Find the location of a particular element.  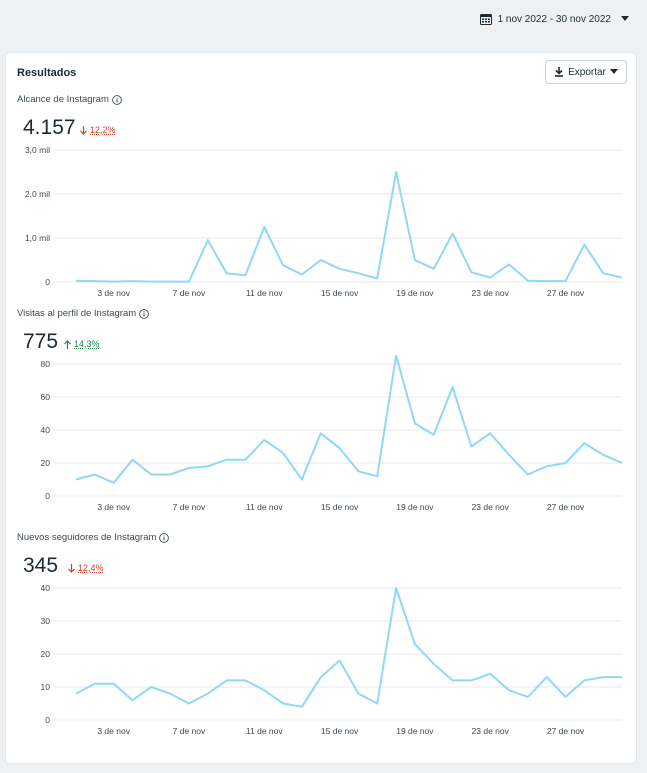

date-range-picker: 1 nov 2022 - 30 nov 2022 is located at coordinates (554, 19).